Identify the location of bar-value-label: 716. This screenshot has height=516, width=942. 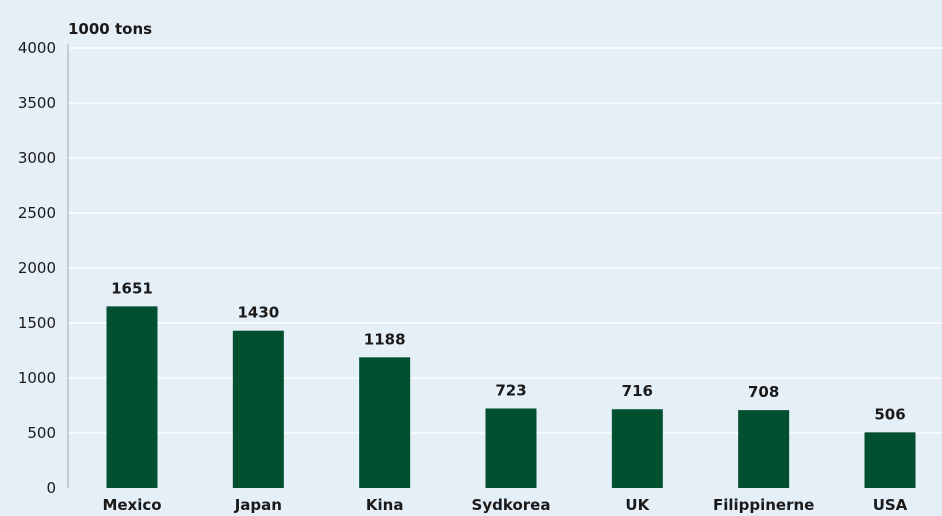
(637, 391).